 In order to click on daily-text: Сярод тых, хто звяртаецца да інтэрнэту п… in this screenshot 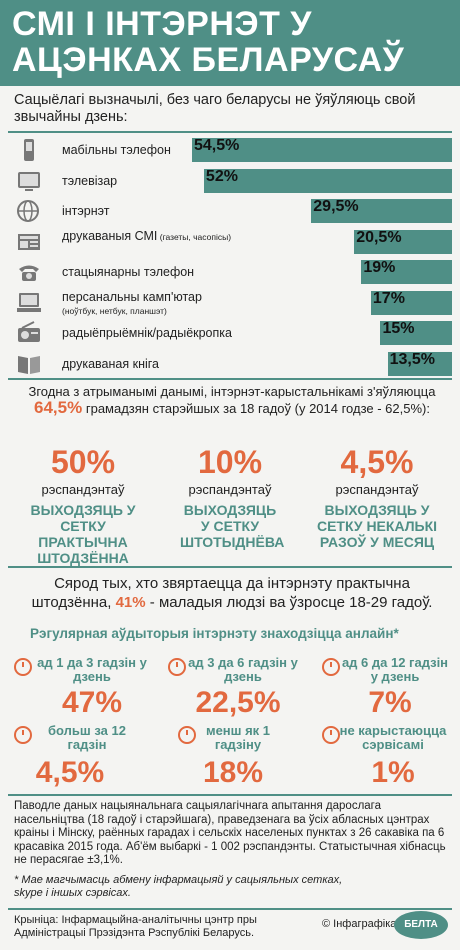, I will do `click(232, 593)`.